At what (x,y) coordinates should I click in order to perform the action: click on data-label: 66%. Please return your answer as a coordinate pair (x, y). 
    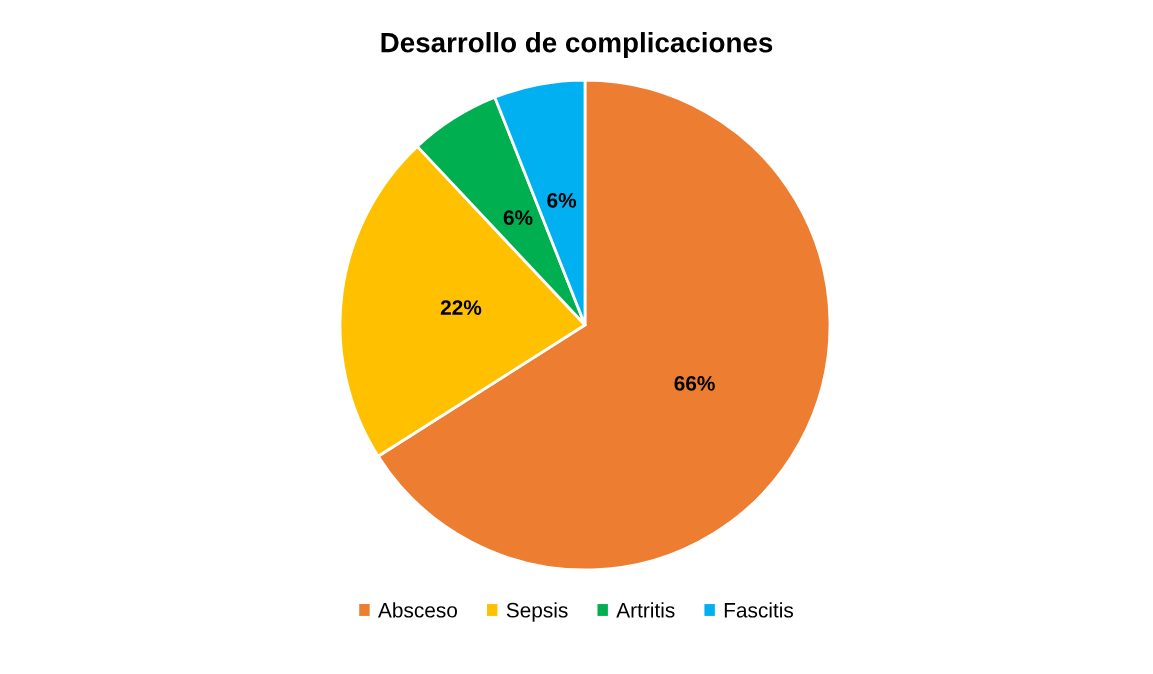
    Looking at the image, I should click on (694, 383).